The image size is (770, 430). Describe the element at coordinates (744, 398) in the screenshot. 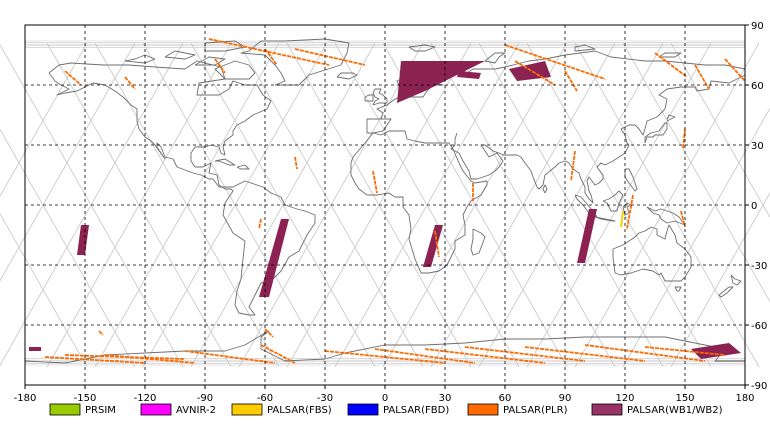

I see `x-tick-label: 180` at that location.